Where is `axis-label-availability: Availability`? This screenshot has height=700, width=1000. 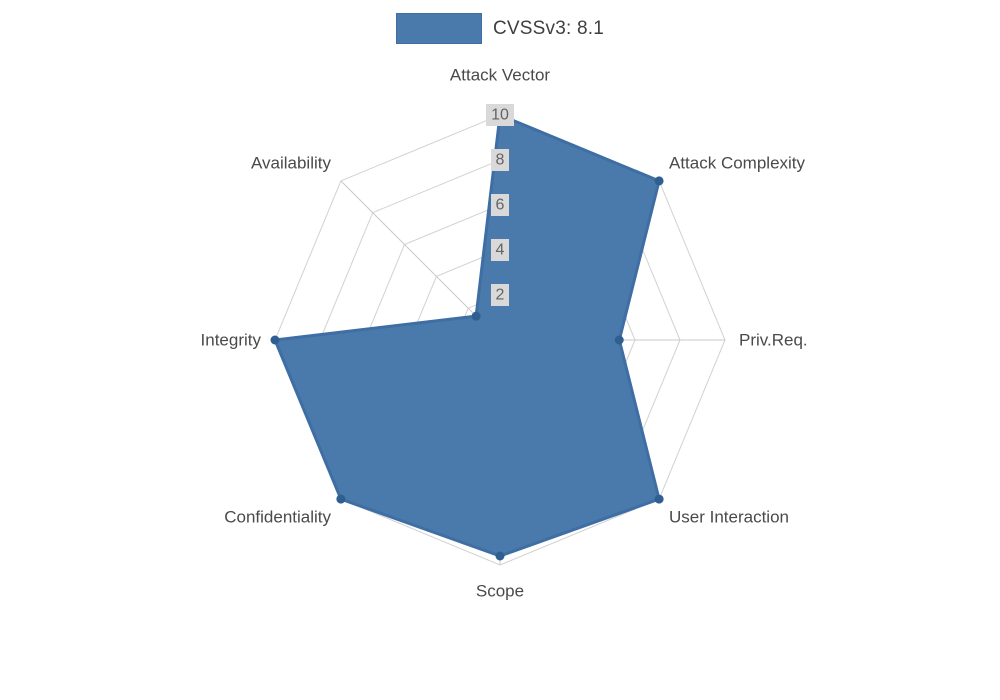 axis-label-availability: Availability is located at coordinates (291, 163).